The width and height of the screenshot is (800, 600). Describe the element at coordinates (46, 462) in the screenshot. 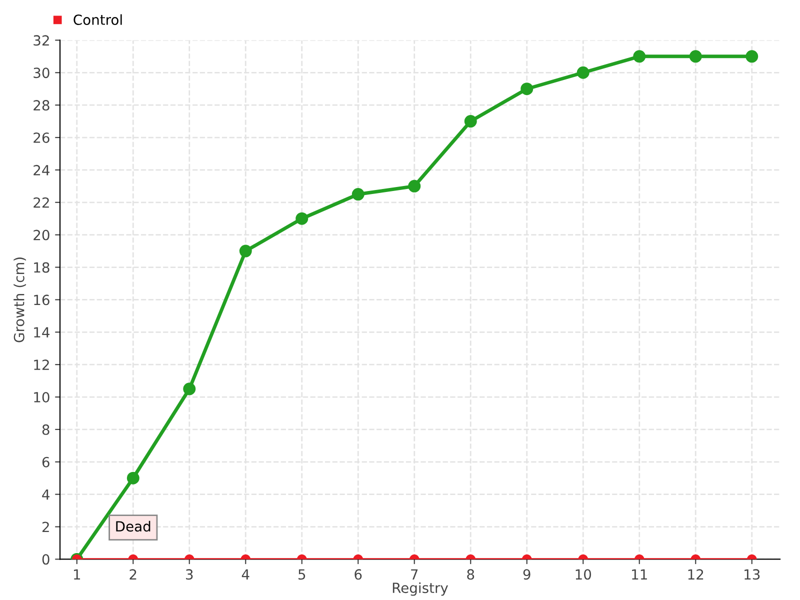

I see `y-tick-label: 6` at that location.